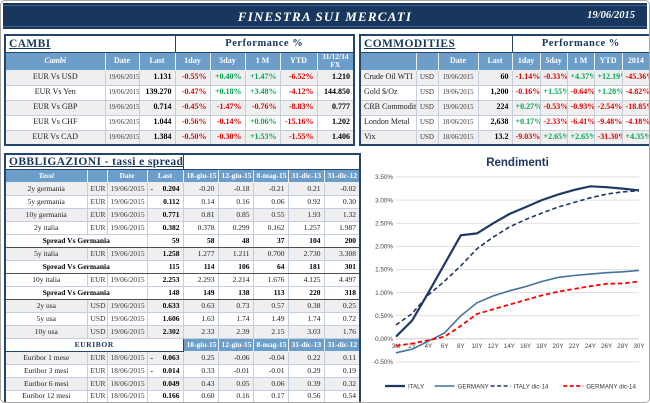 Image resolution: width=650 pixels, height=403 pixels. Describe the element at coordinates (335, 61) in the screenshot. I see `column-header-31-12-14-fx: 31/12/14 FX` at that location.